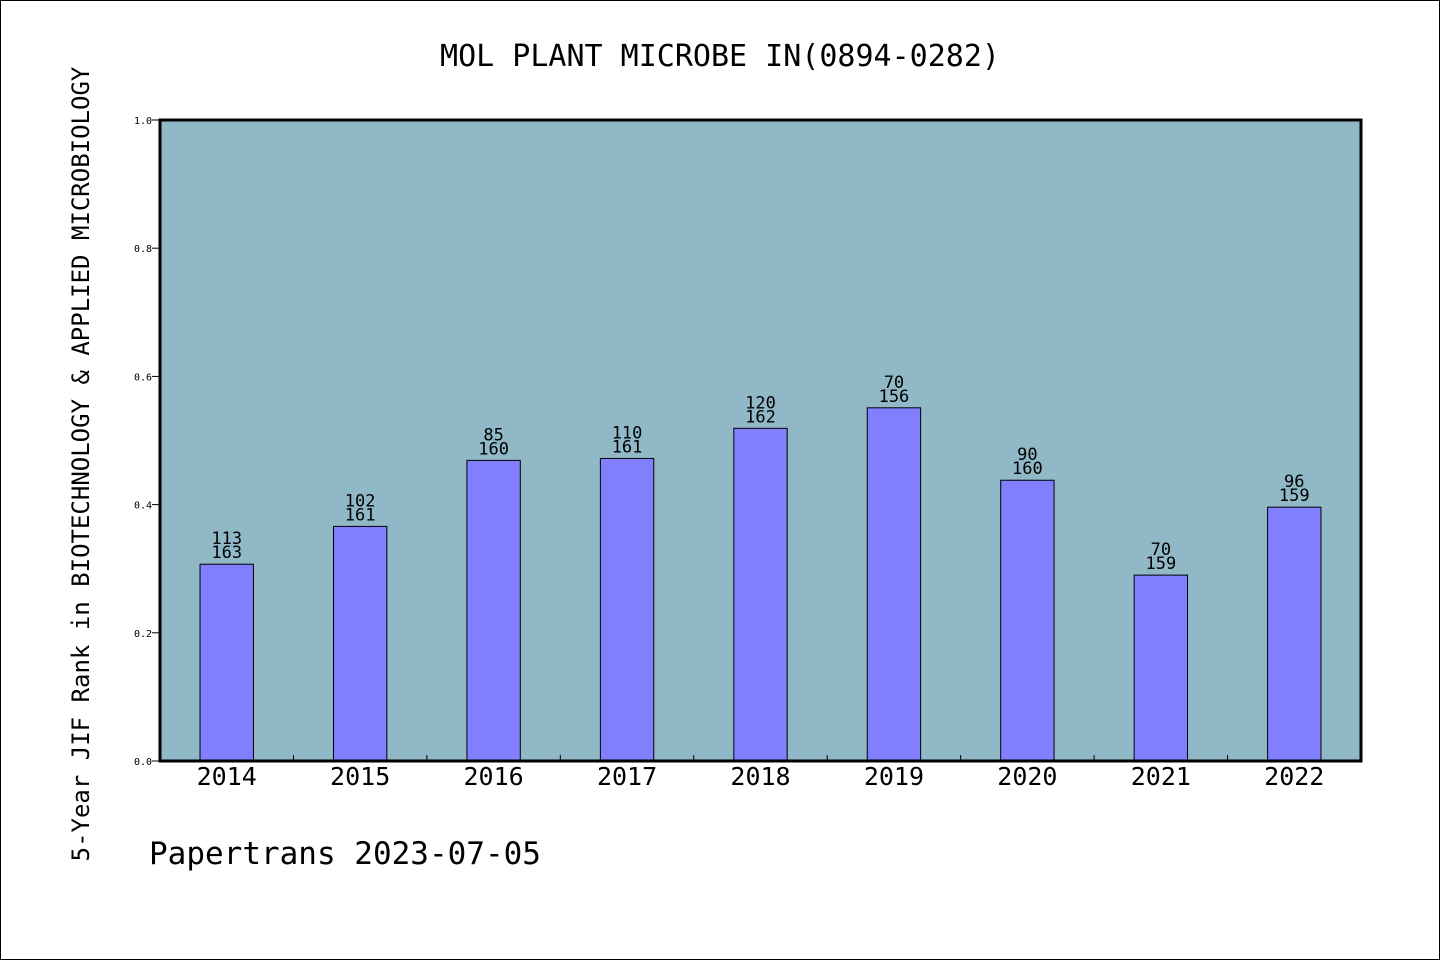 The width and height of the screenshot is (1440, 960). I want to click on footer-text: Papertrans 2023-07-05, so click(345, 854).